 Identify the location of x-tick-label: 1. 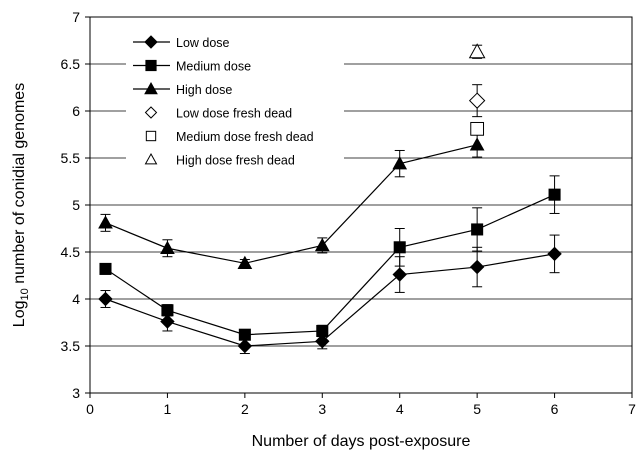
(168, 409).